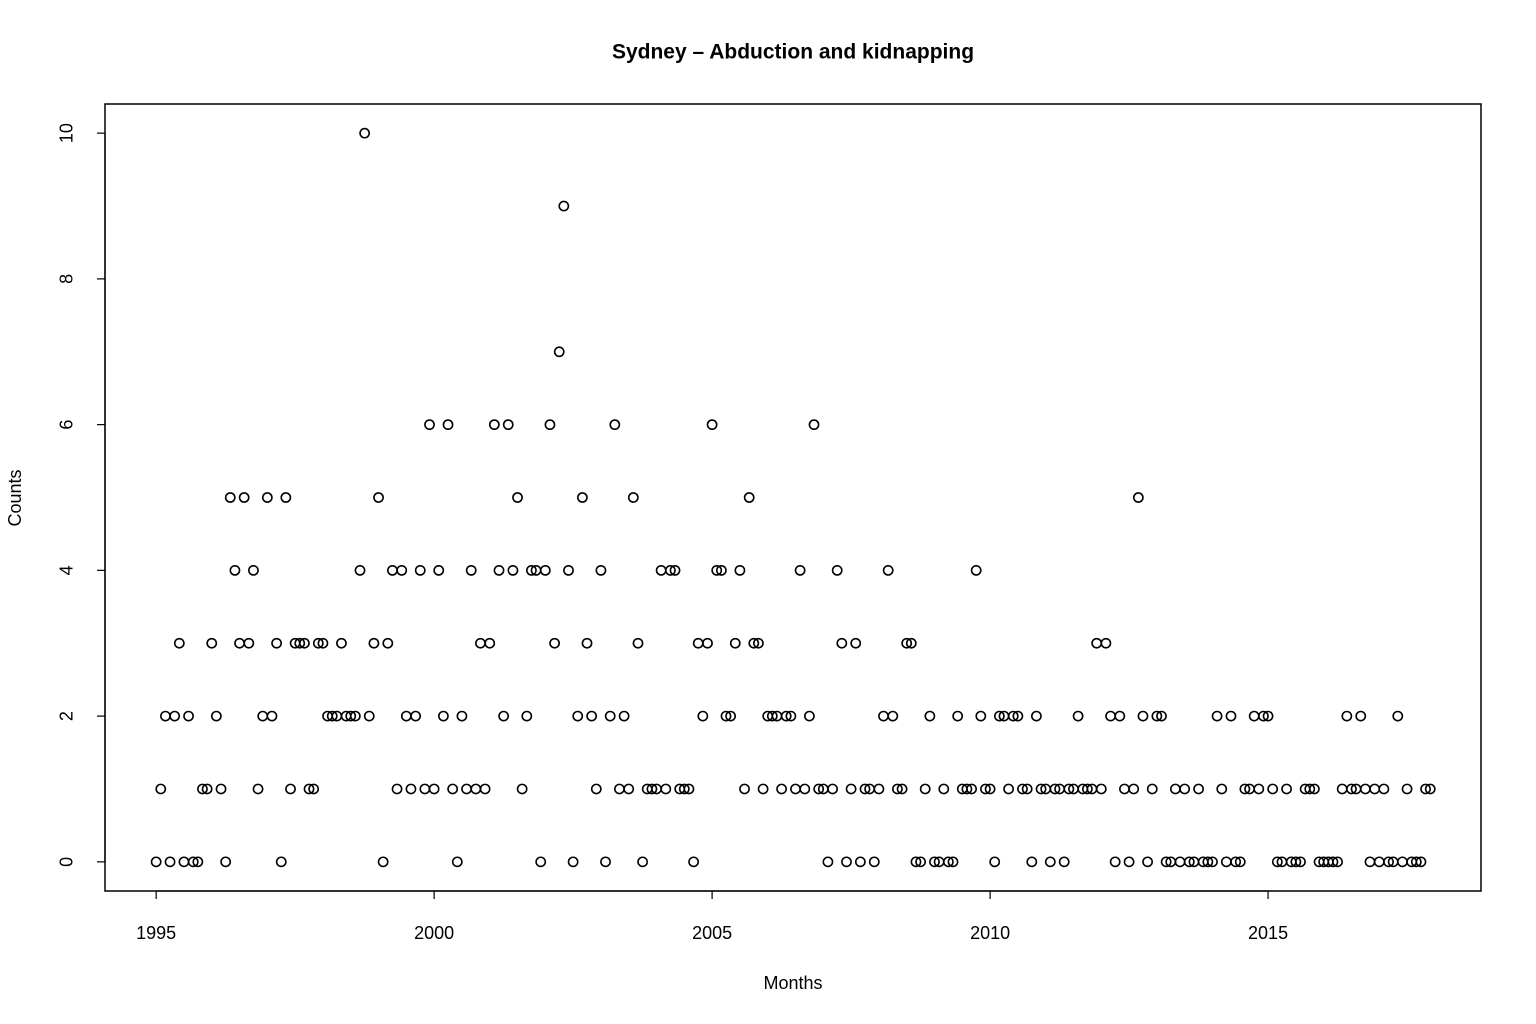 Image resolution: width=1536 pixels, height=1024 pixels. Describe the element at coordinates (67, 133) in the screenshot. I see `y-tick-label: 10` at that location.